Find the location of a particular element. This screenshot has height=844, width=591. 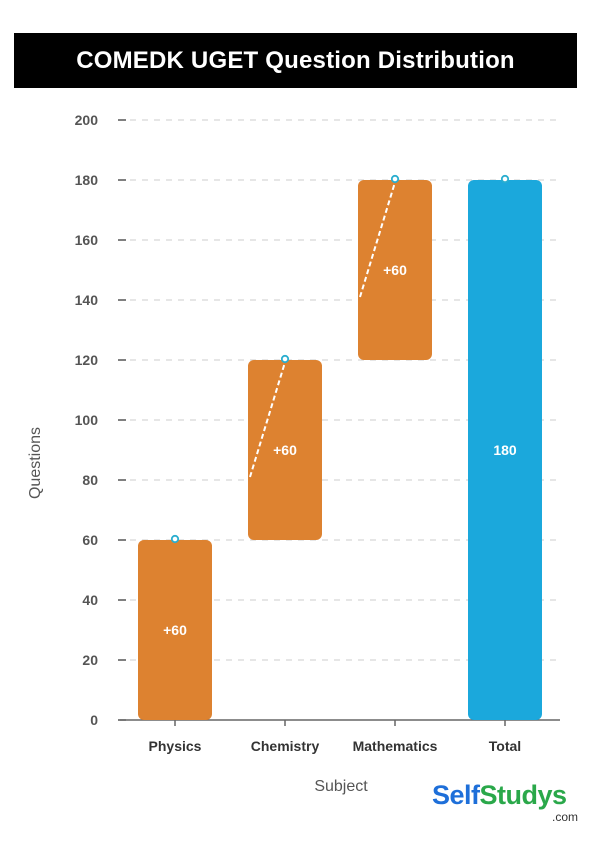

x-tick-label: Total is located at coordinates (505, 746).